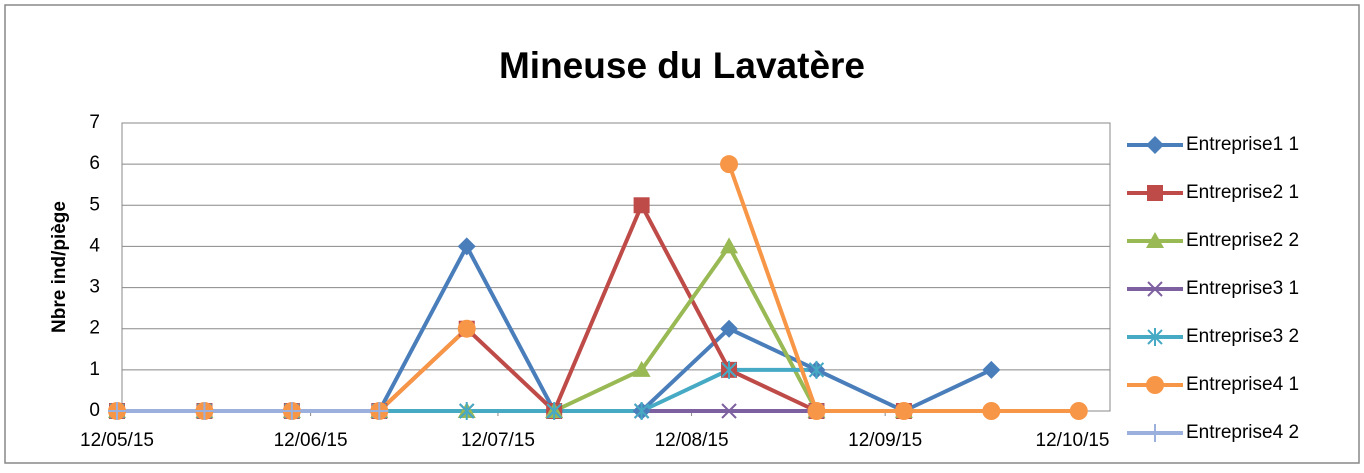  What do you see at coordinates (1242, 240) in the screenshot?
I see `legend-label: Entreprise2 2` at bounding box center [1242, 240].